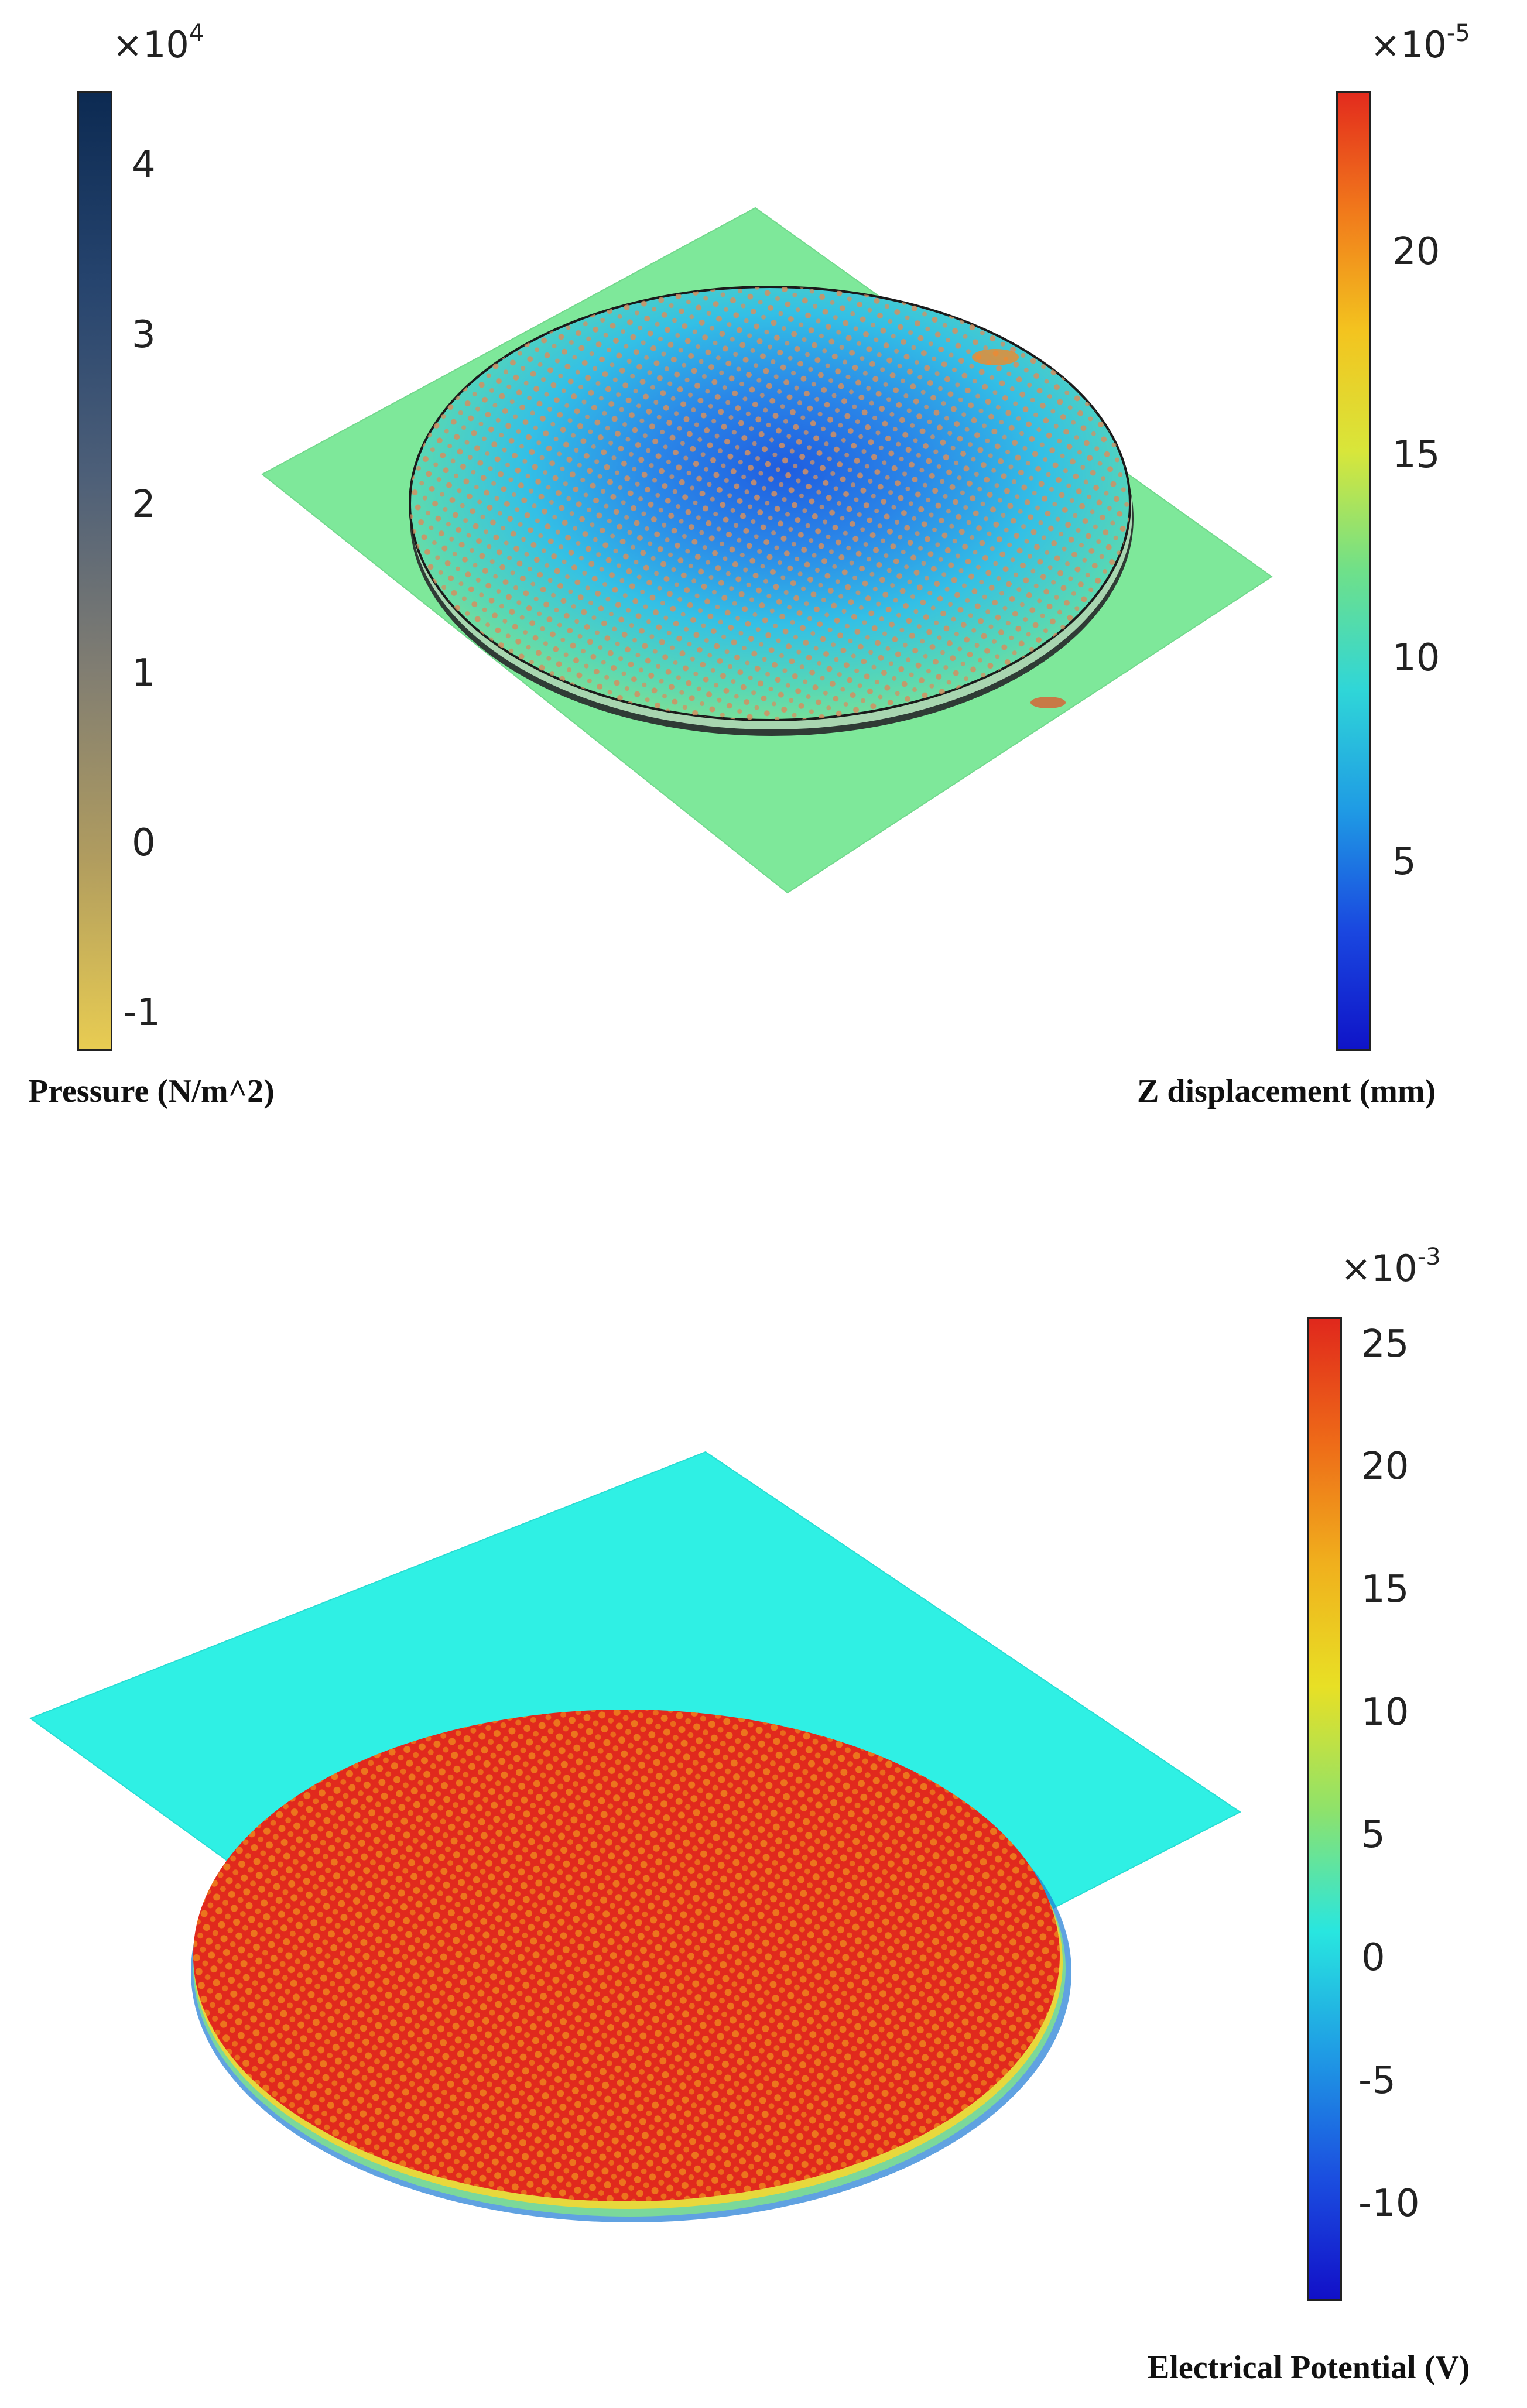 This screenshot has height=2408, width=1527. Describe the element at coordinates (151, 1091) in the screenshot. I see `pressure-colorbar-title: Pressure (N/m^2)` at that location.